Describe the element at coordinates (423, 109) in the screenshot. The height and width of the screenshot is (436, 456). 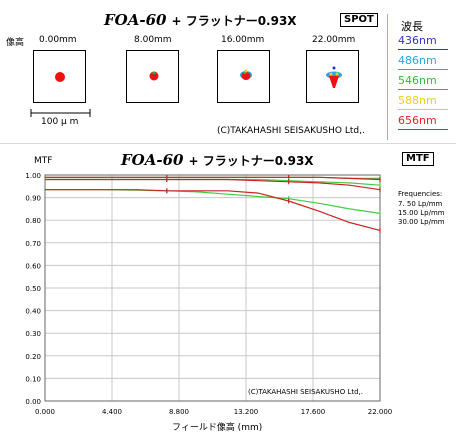
I see `wavelength-588-line` at that location.